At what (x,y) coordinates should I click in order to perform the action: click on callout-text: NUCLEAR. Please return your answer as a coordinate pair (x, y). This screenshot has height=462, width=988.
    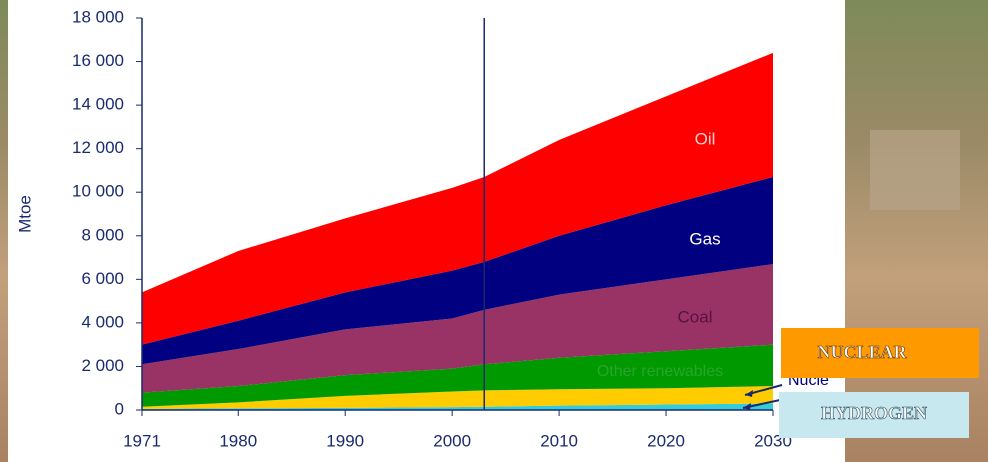
    Looking at the image, I should click on (862, 352).